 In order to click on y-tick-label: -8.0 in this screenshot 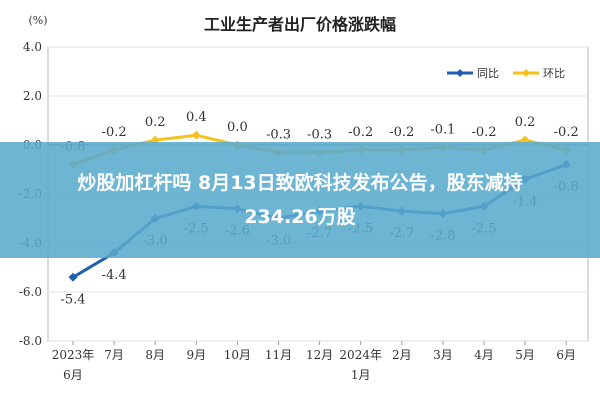, I will do `click(30, 341)`.